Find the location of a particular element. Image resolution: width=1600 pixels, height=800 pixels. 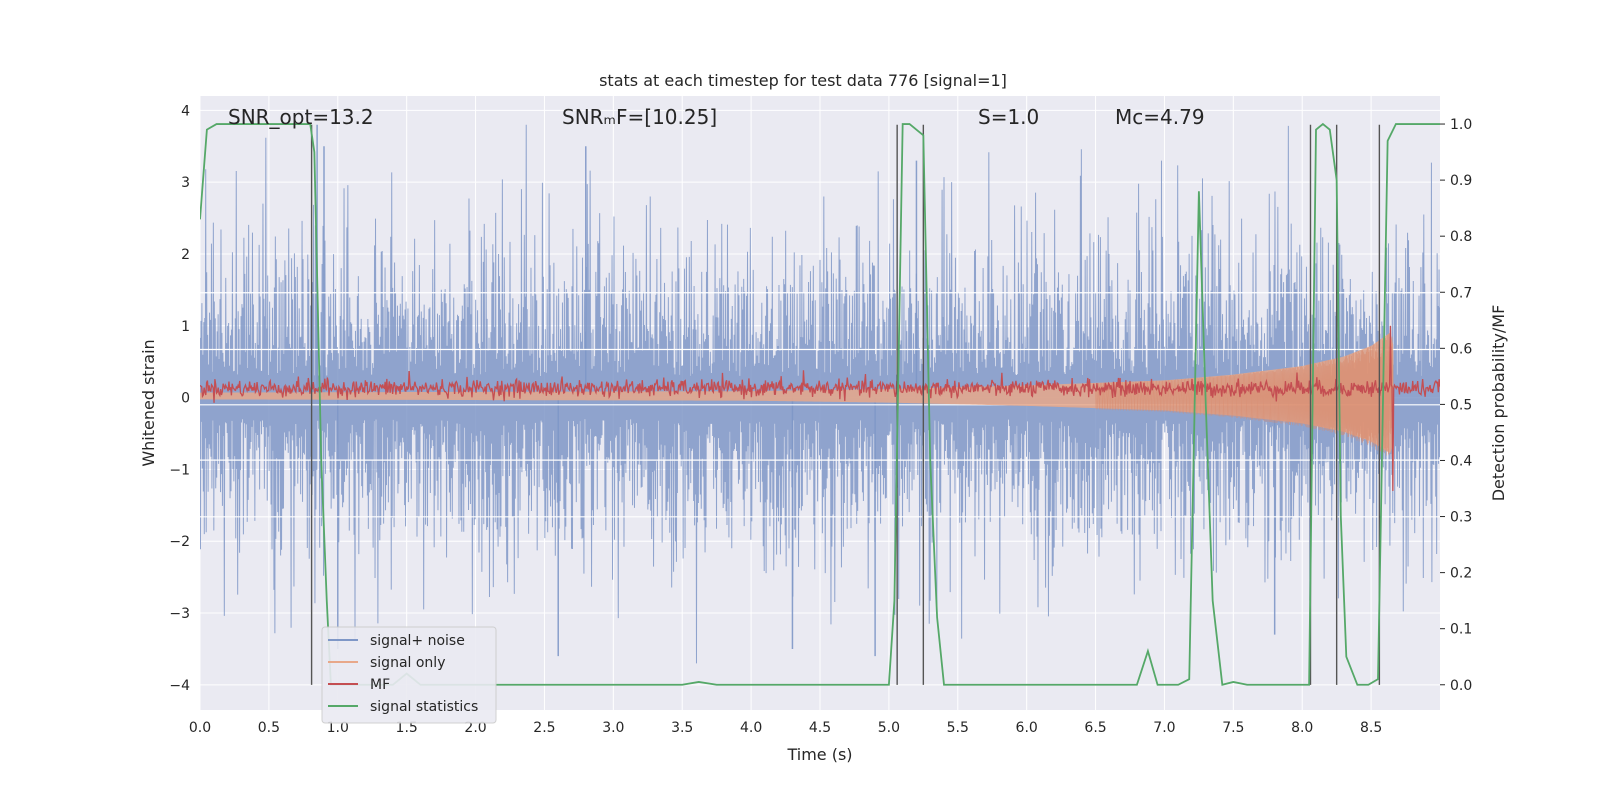

y-axis-label: Whitened strain is located at coordinates (148, 402).